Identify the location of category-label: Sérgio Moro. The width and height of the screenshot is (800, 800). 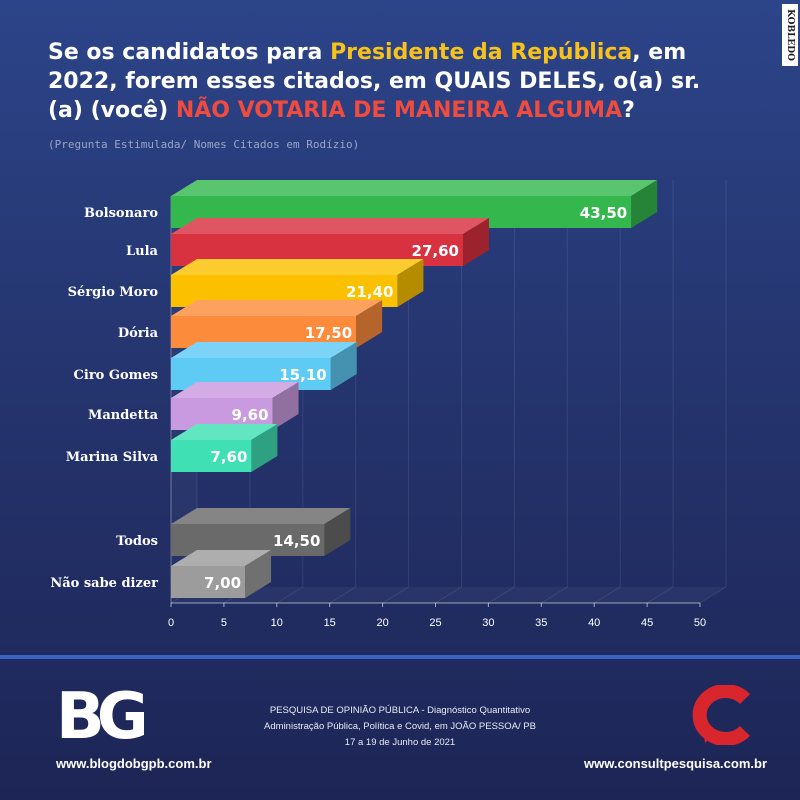
(113, 292).